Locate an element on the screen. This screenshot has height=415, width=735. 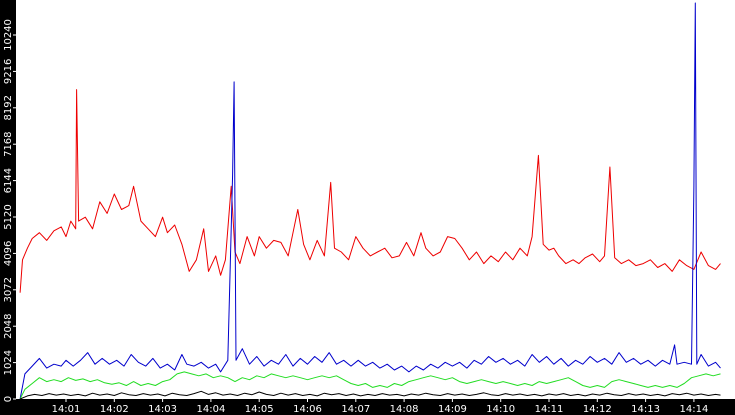
y-tick-label: 8192 is located at coordinates (8, 107).